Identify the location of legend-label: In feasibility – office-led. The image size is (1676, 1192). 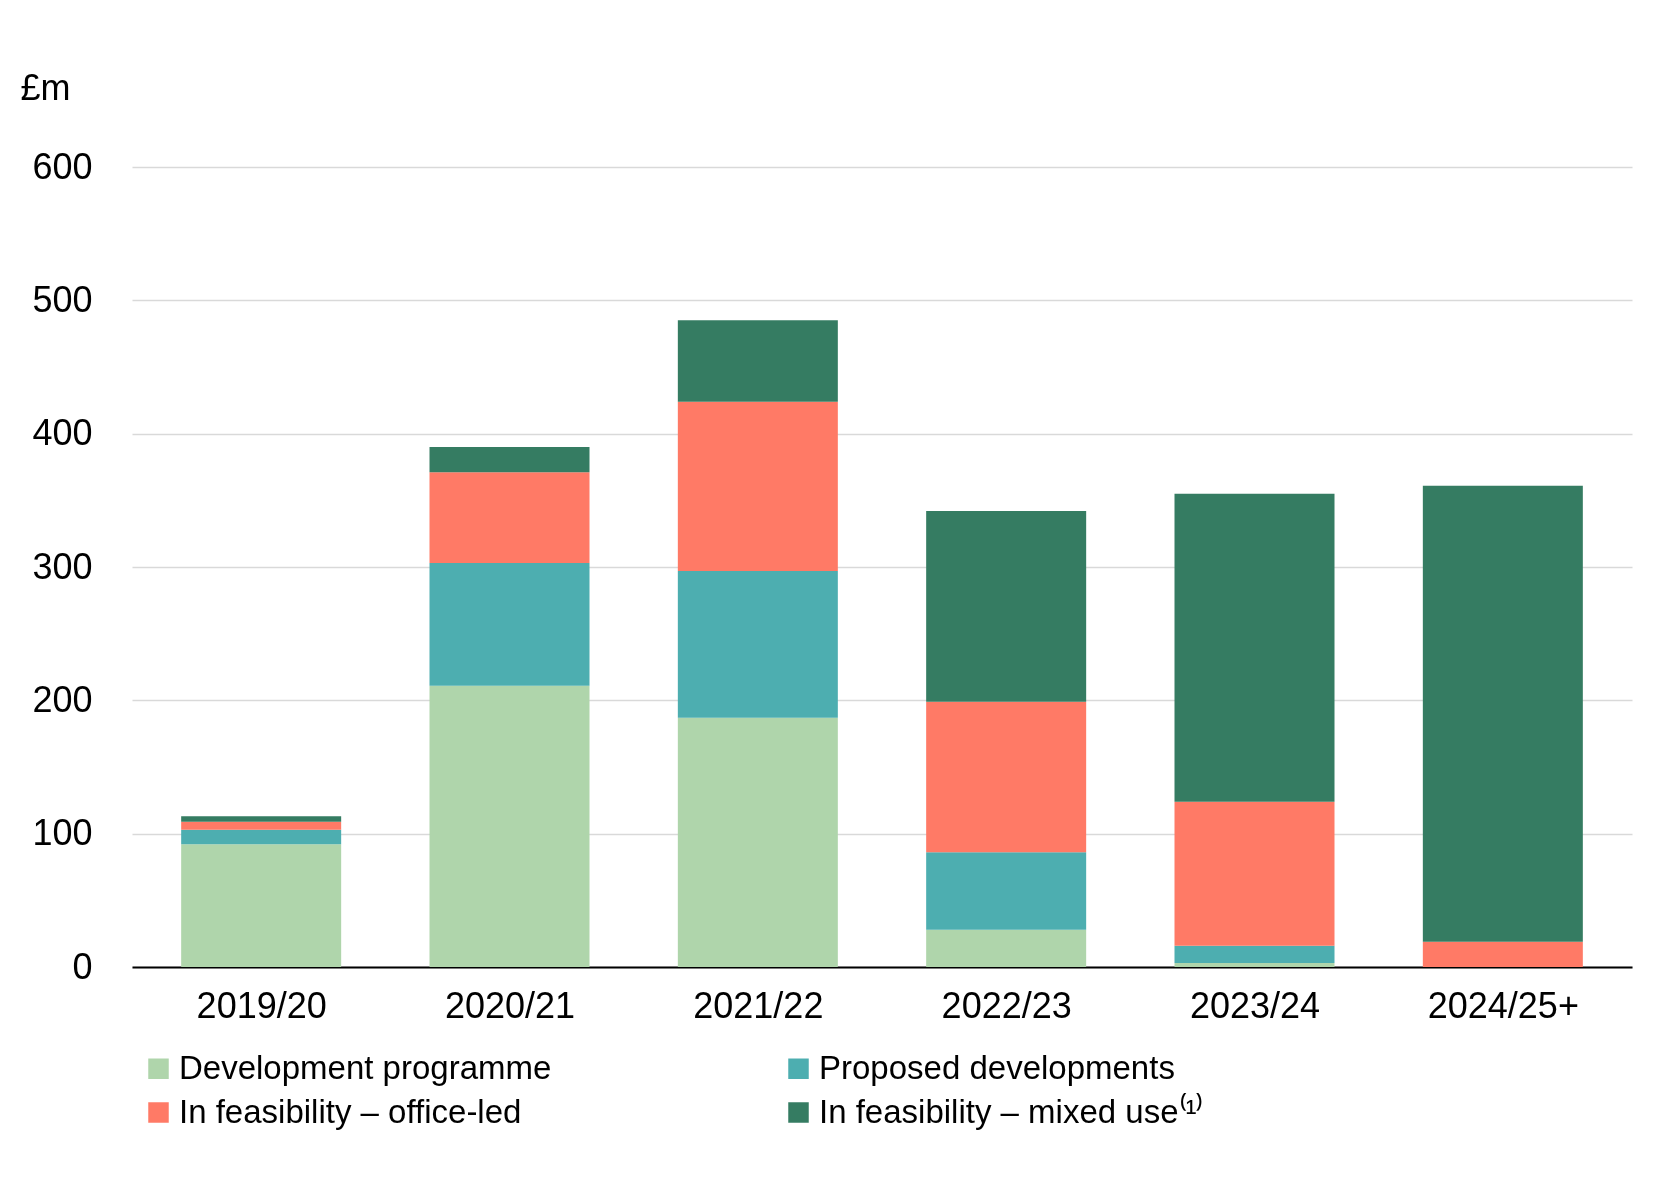
(350, 1111).